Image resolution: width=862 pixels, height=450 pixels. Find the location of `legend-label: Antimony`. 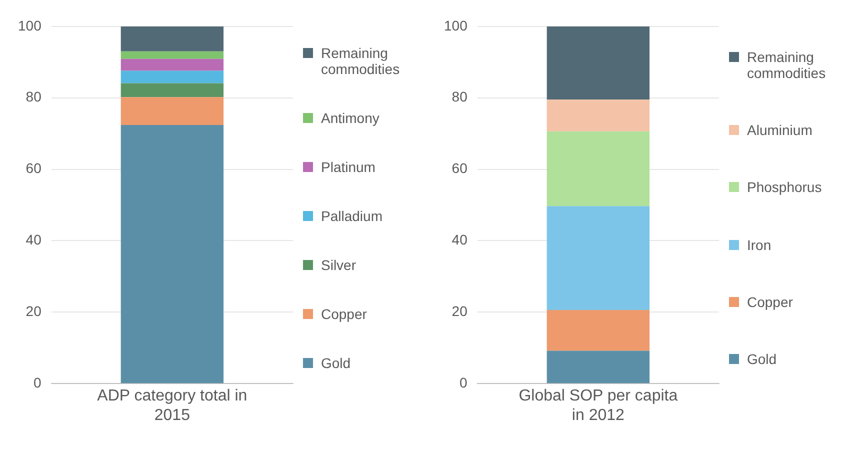

legend-label: Antimony is located at coordinates (350, 118).